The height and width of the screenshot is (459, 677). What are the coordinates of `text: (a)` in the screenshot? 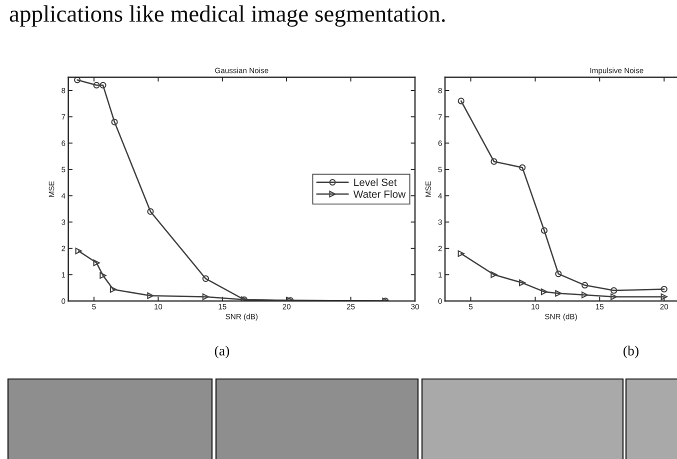 It's located at (222, 352).